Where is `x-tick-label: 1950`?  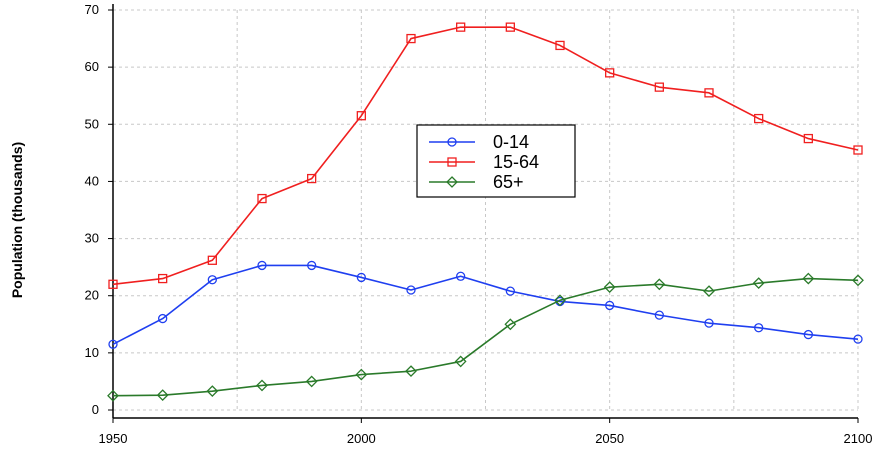
x-tick-label: 1950 is located at coordinates (113, 438).